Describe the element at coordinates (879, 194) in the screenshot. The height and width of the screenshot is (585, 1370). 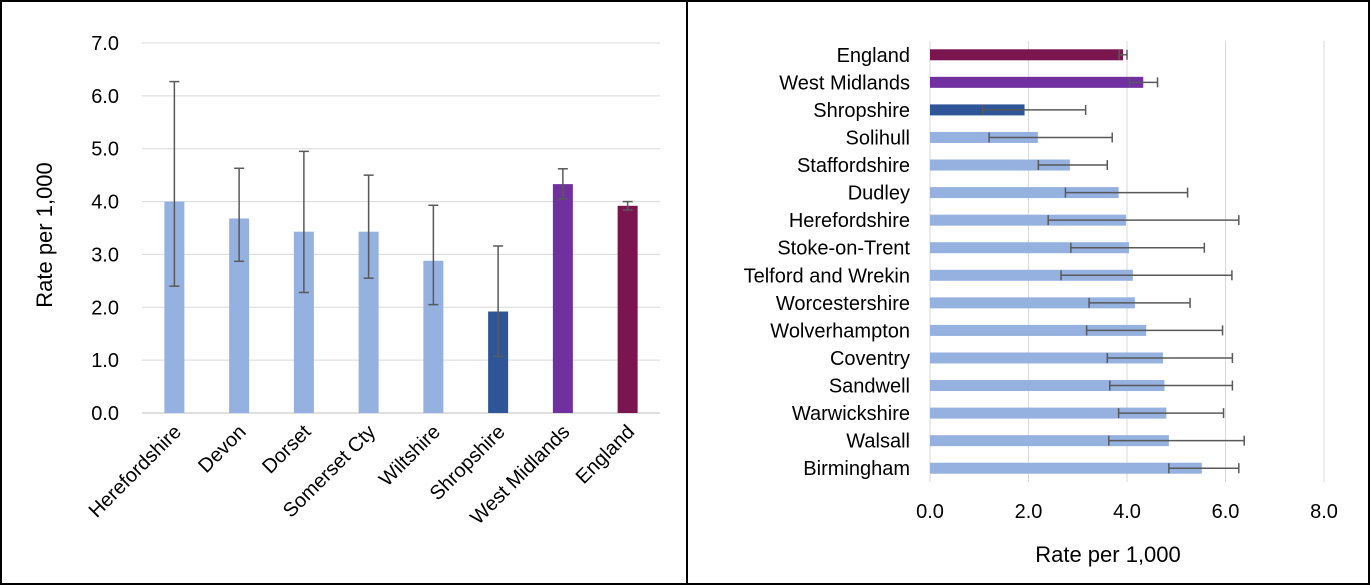
I see `category-label: Dudley` at that location.